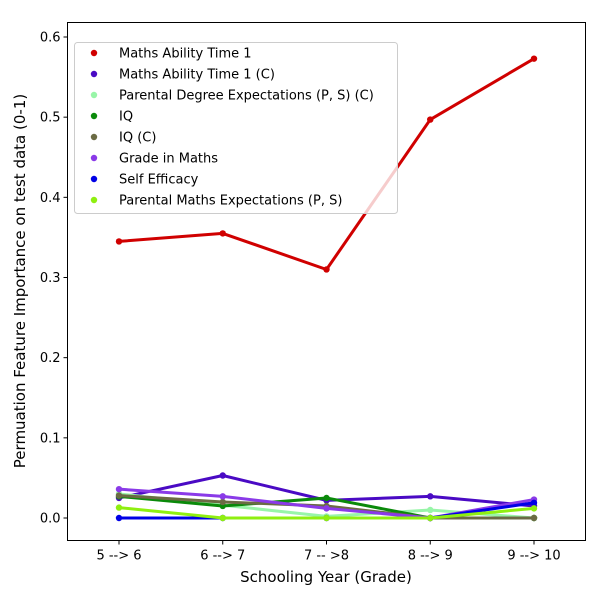 Image resolution: width=600 pixels, height=600 pixels. What do you see at coordinates (118, 556) in the screenshot?
I see `x-tick-label: 5 --> 6` at bounding box center [118, 556].